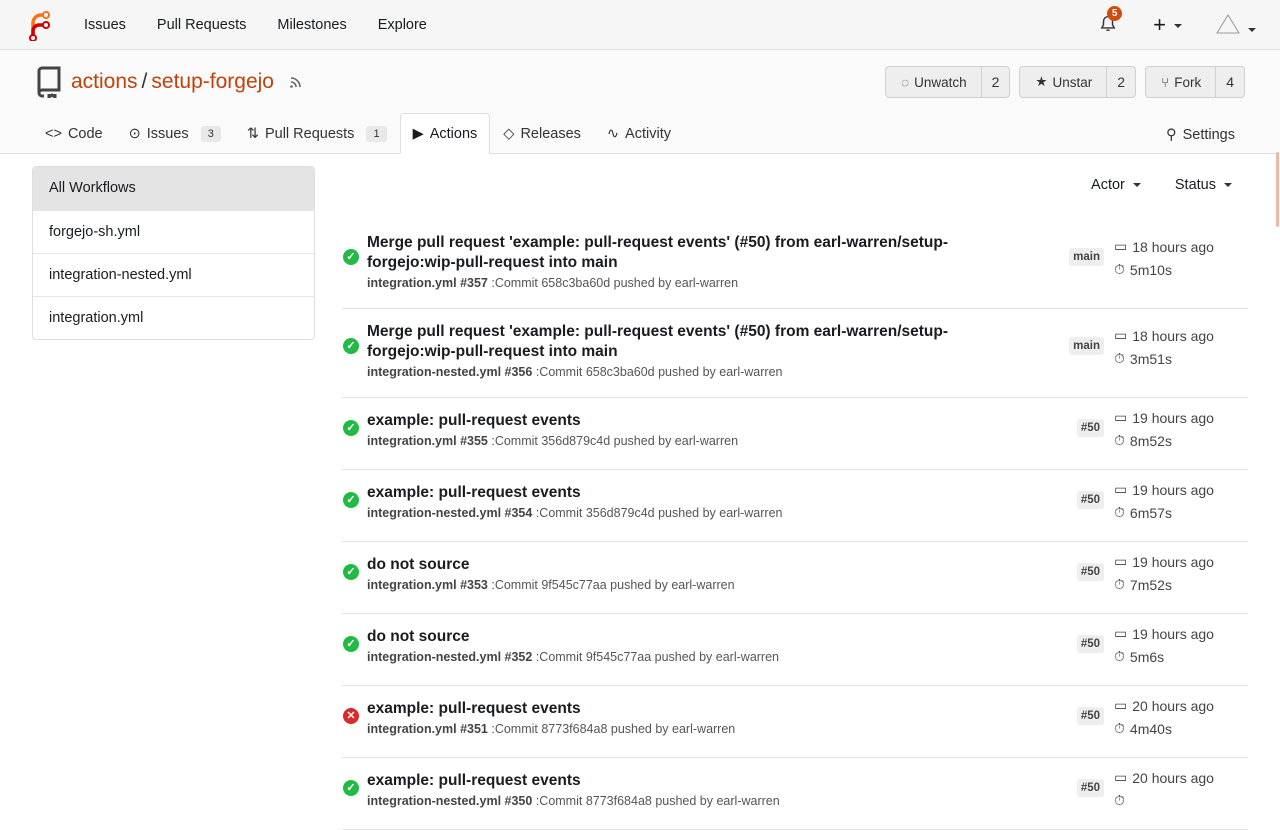  I want to click on forks-count: 4, so click(1230, 82).